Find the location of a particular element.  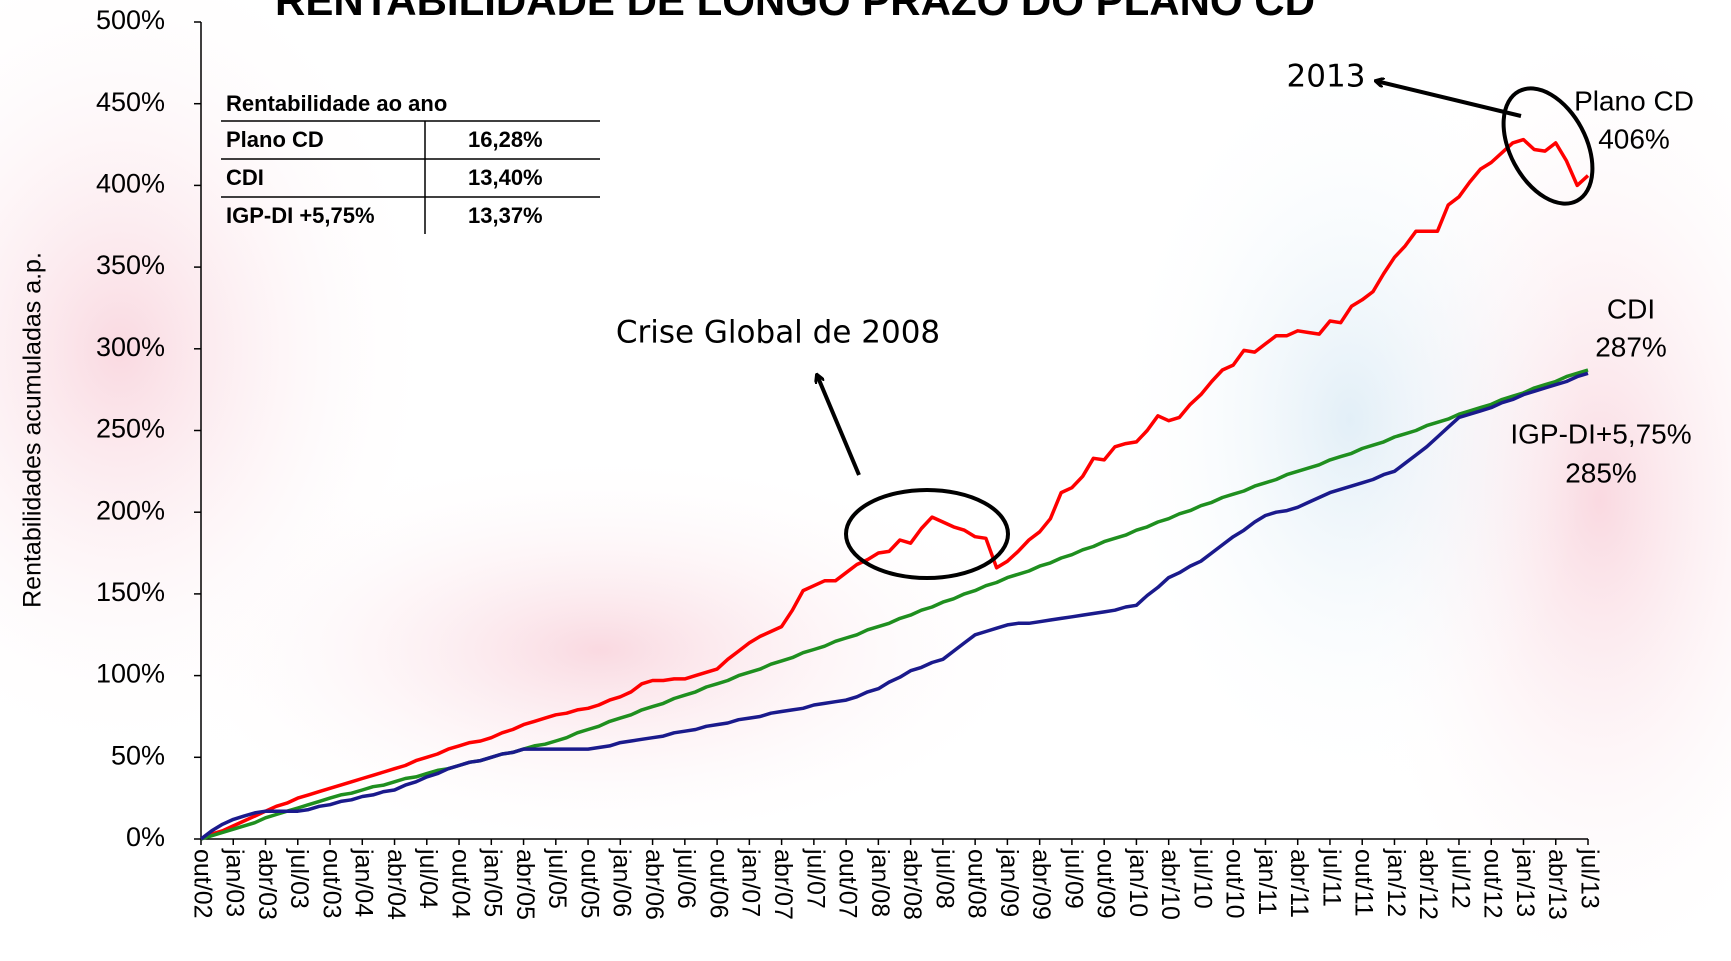

x-tick-label: jan/09 is located at coordinates (1009, 882).